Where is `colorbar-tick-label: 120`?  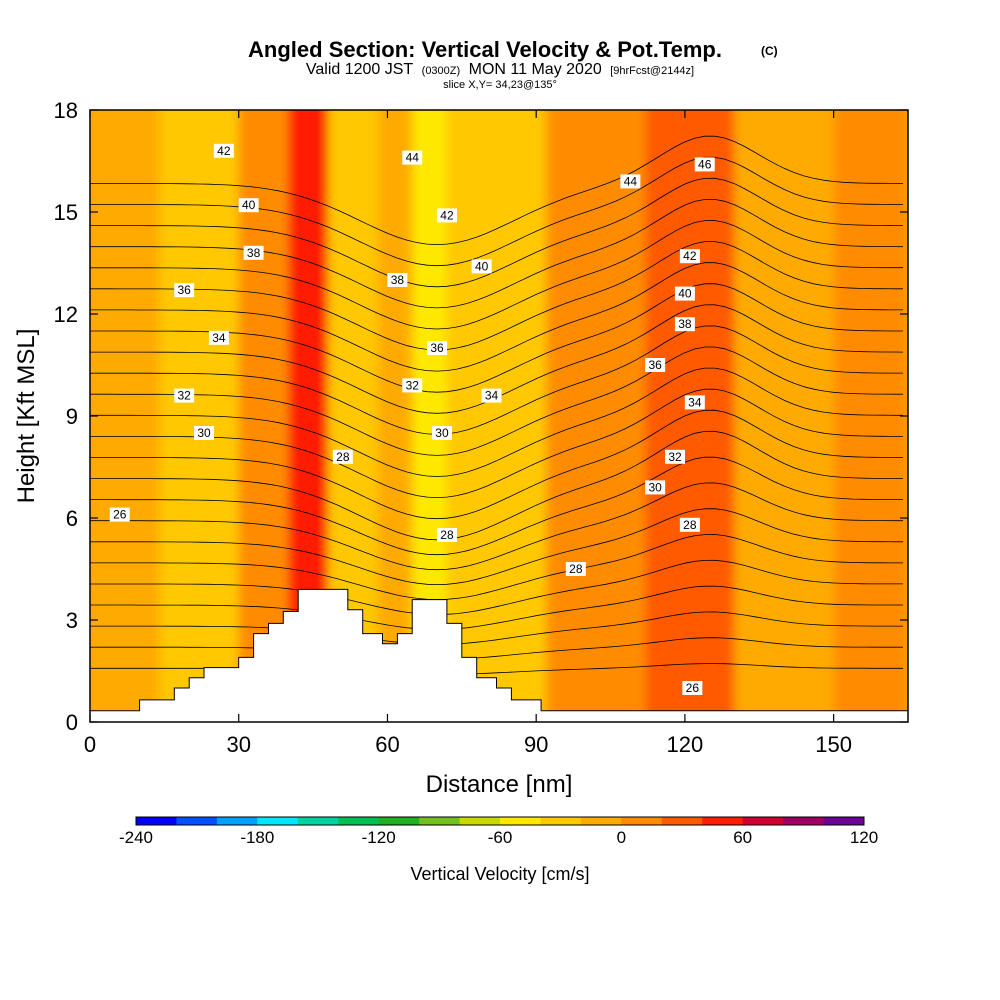
colorbar-tick-label: 120 is located at coordinates (864, 837).